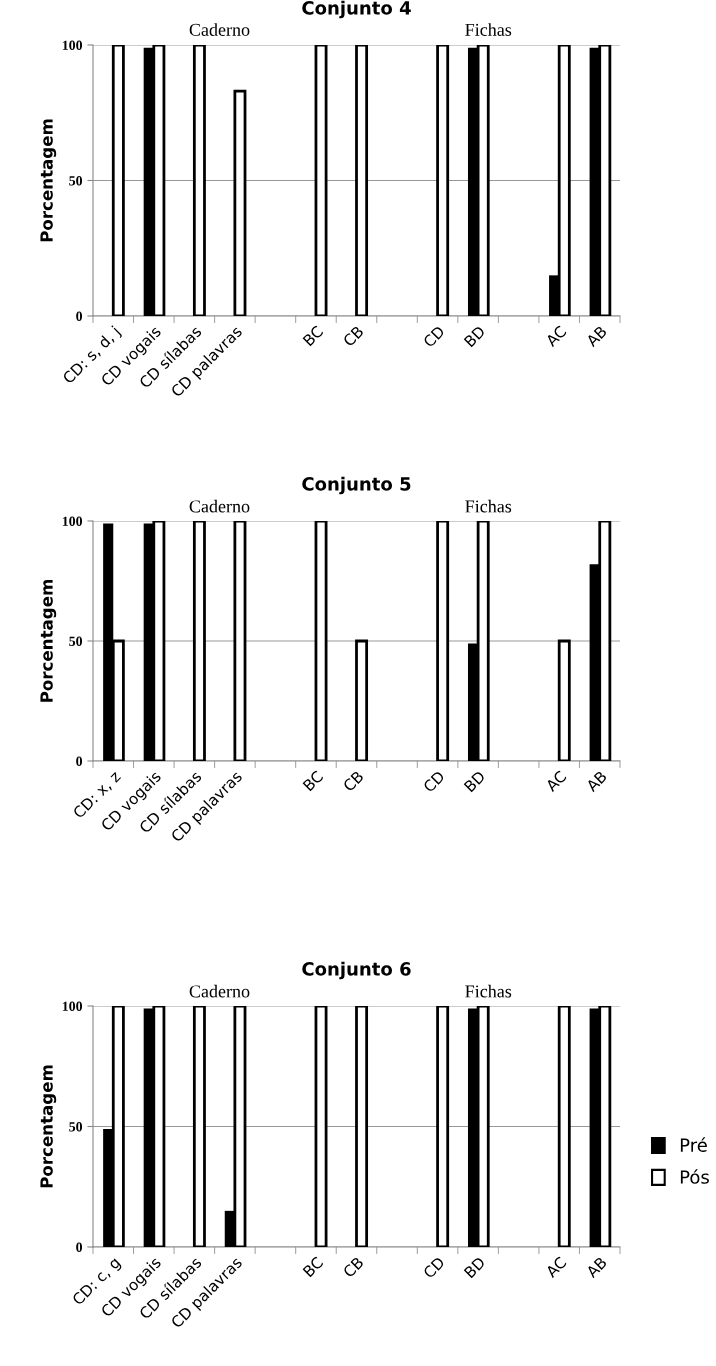 The width and height of the screenshot is (716, 1366). I want to click on legend-label: Pós, so click(694, 1176).